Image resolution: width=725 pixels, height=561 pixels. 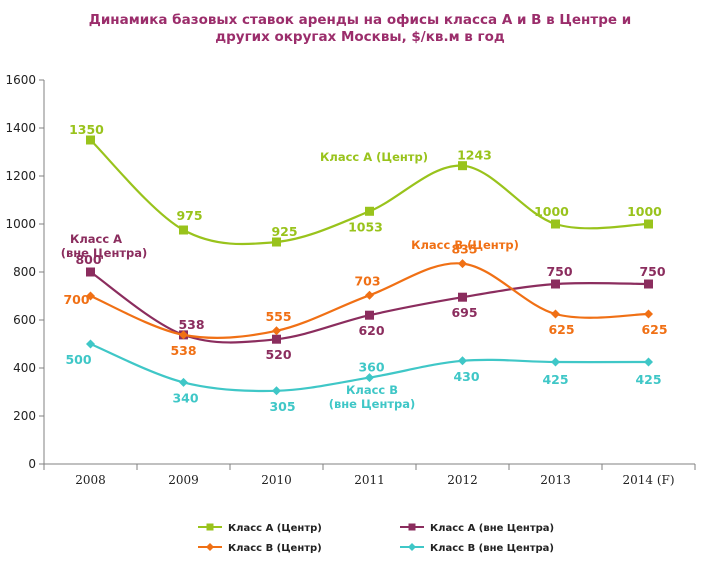 I want to click on data-label: 360, so click(x=371, y=367).